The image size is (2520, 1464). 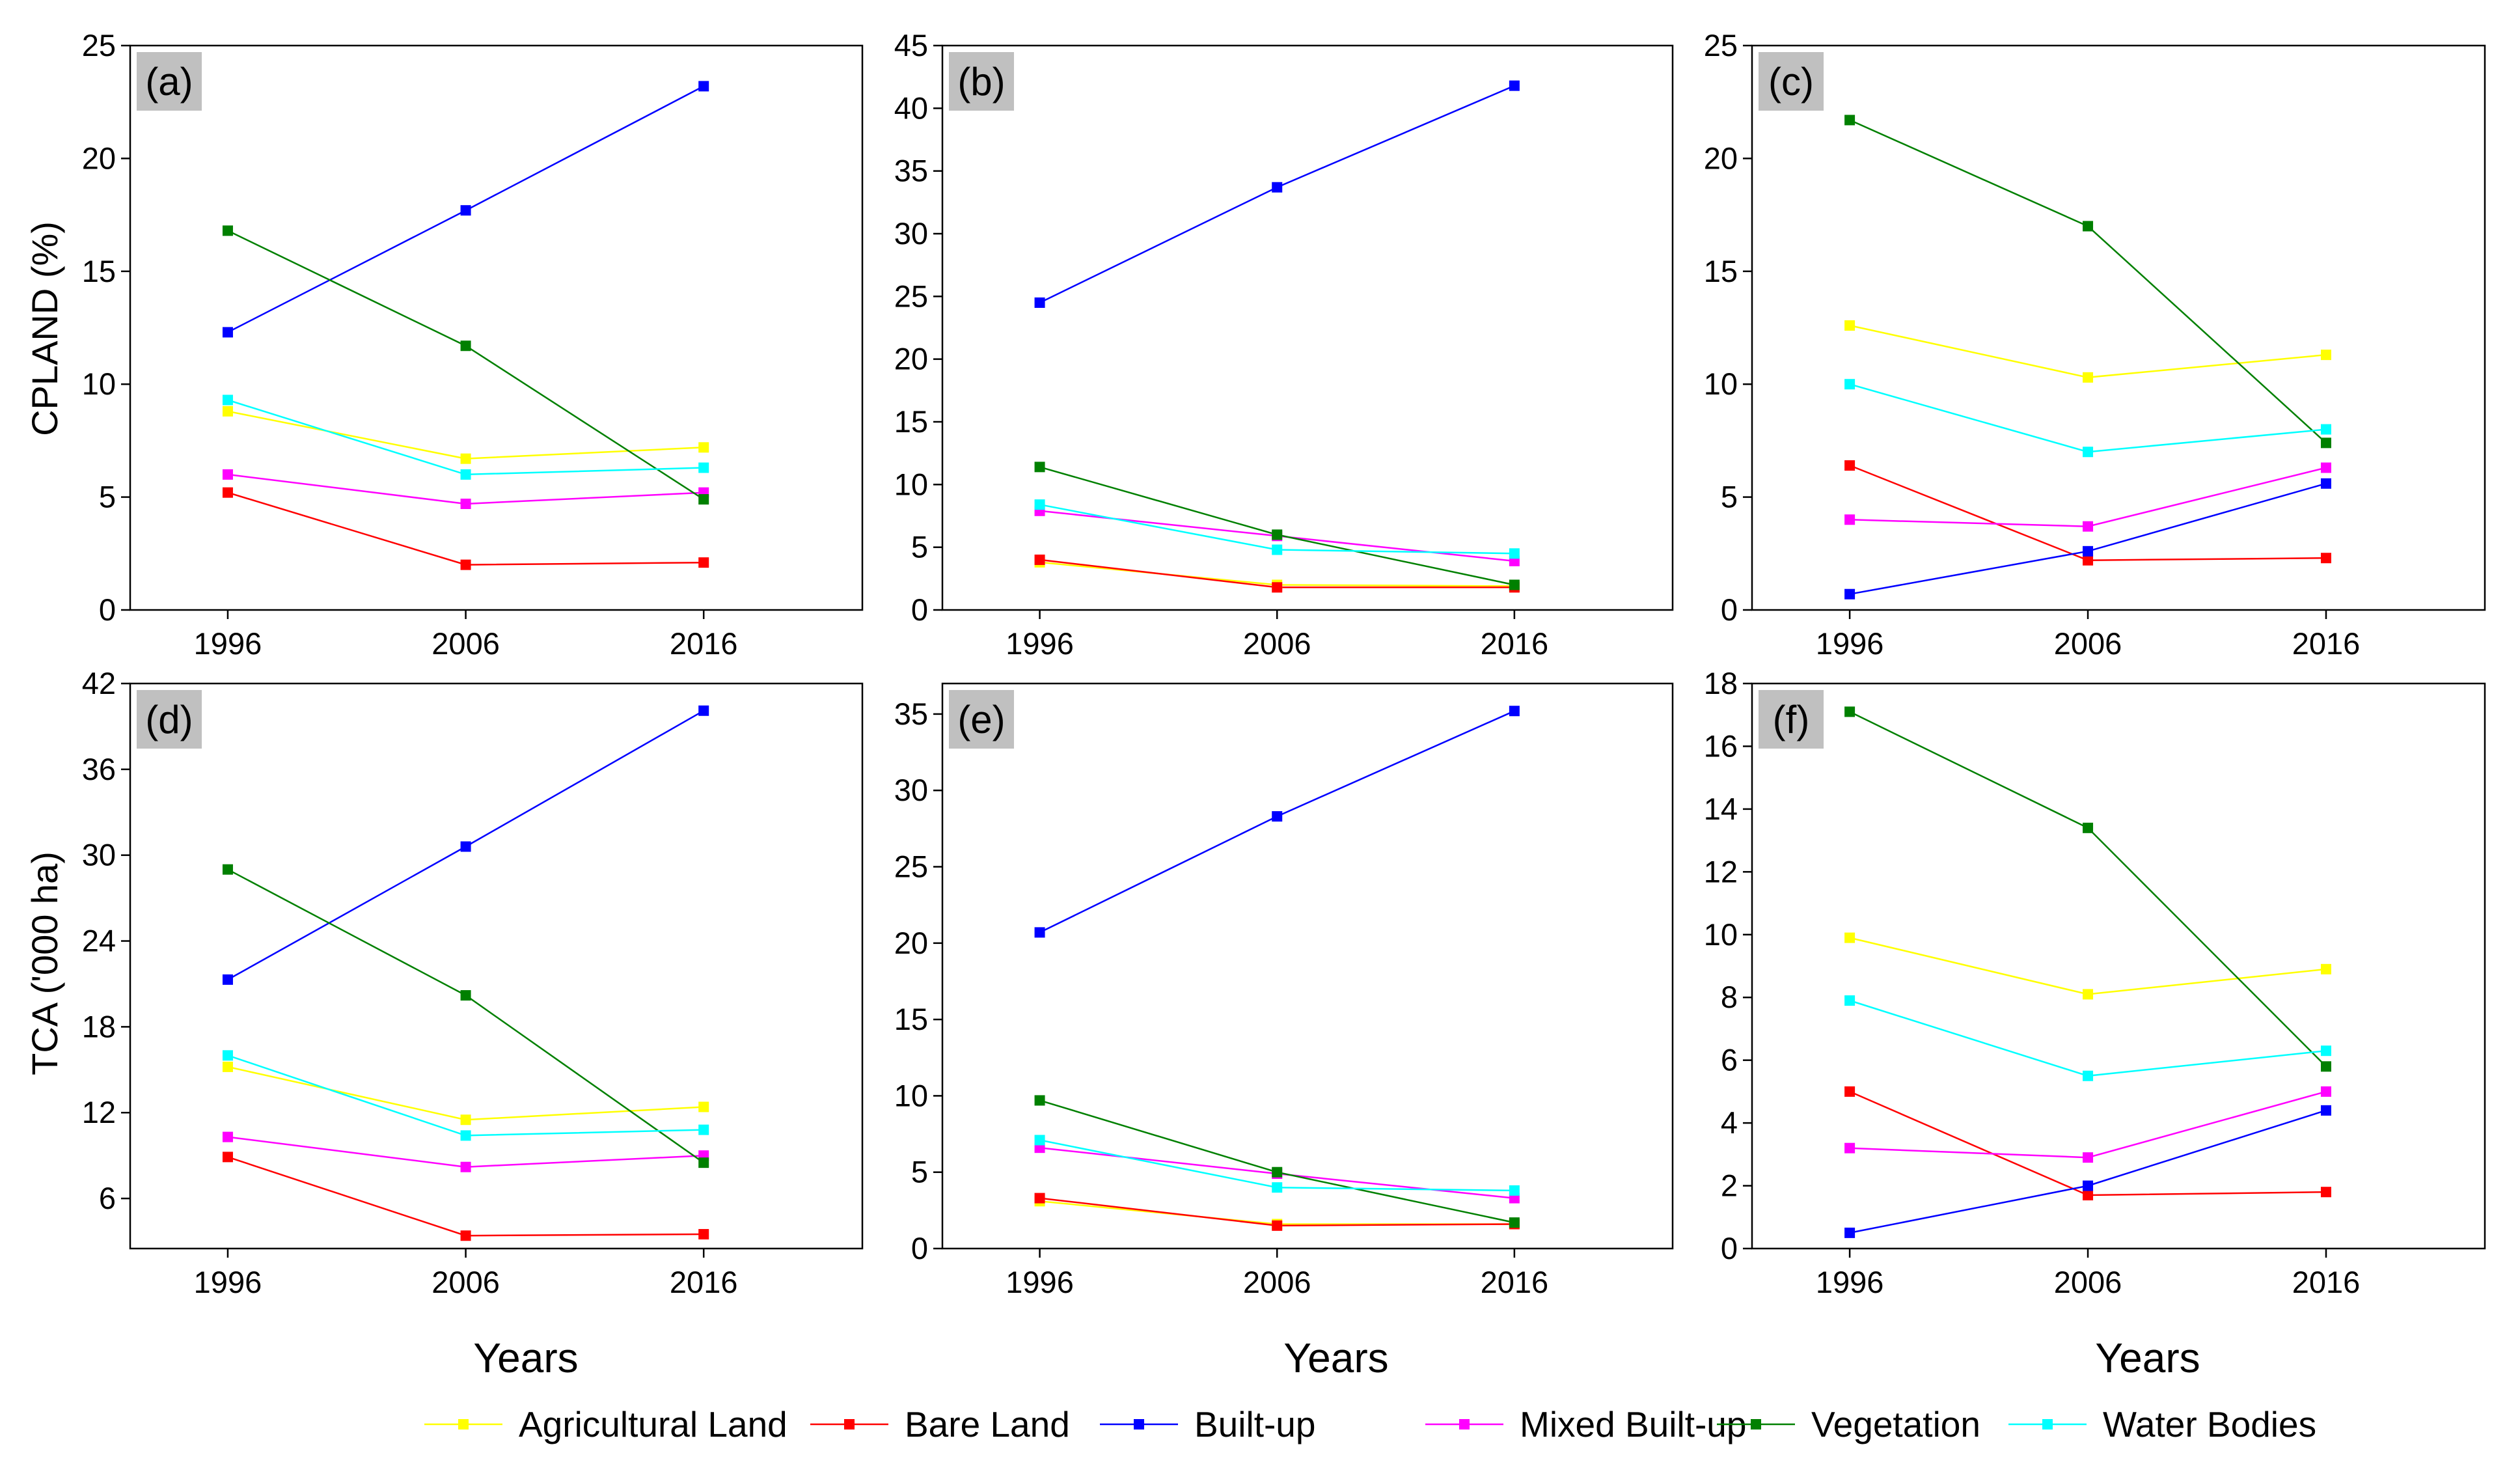 What do you see at coordinates (1139, 1424) in the screenshot?
I see `legend-marker-built-up` at bounding box center [1139, 1424].